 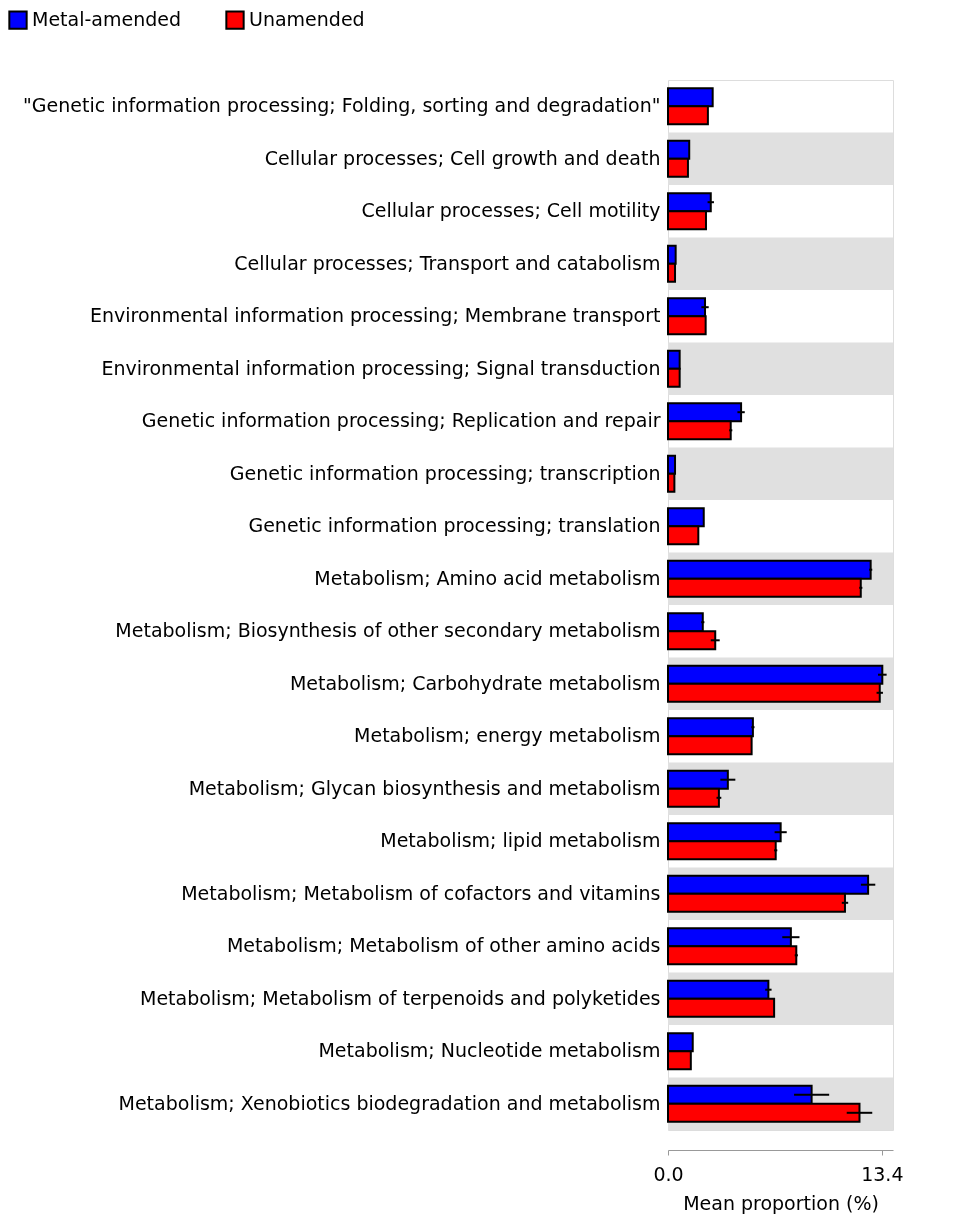 What do you see at coordinates (489, 1050) in the screenshot?
I see `y-tick-label: Metabolism; Nucleotide metabolism` at bounding box center [489, 1050].